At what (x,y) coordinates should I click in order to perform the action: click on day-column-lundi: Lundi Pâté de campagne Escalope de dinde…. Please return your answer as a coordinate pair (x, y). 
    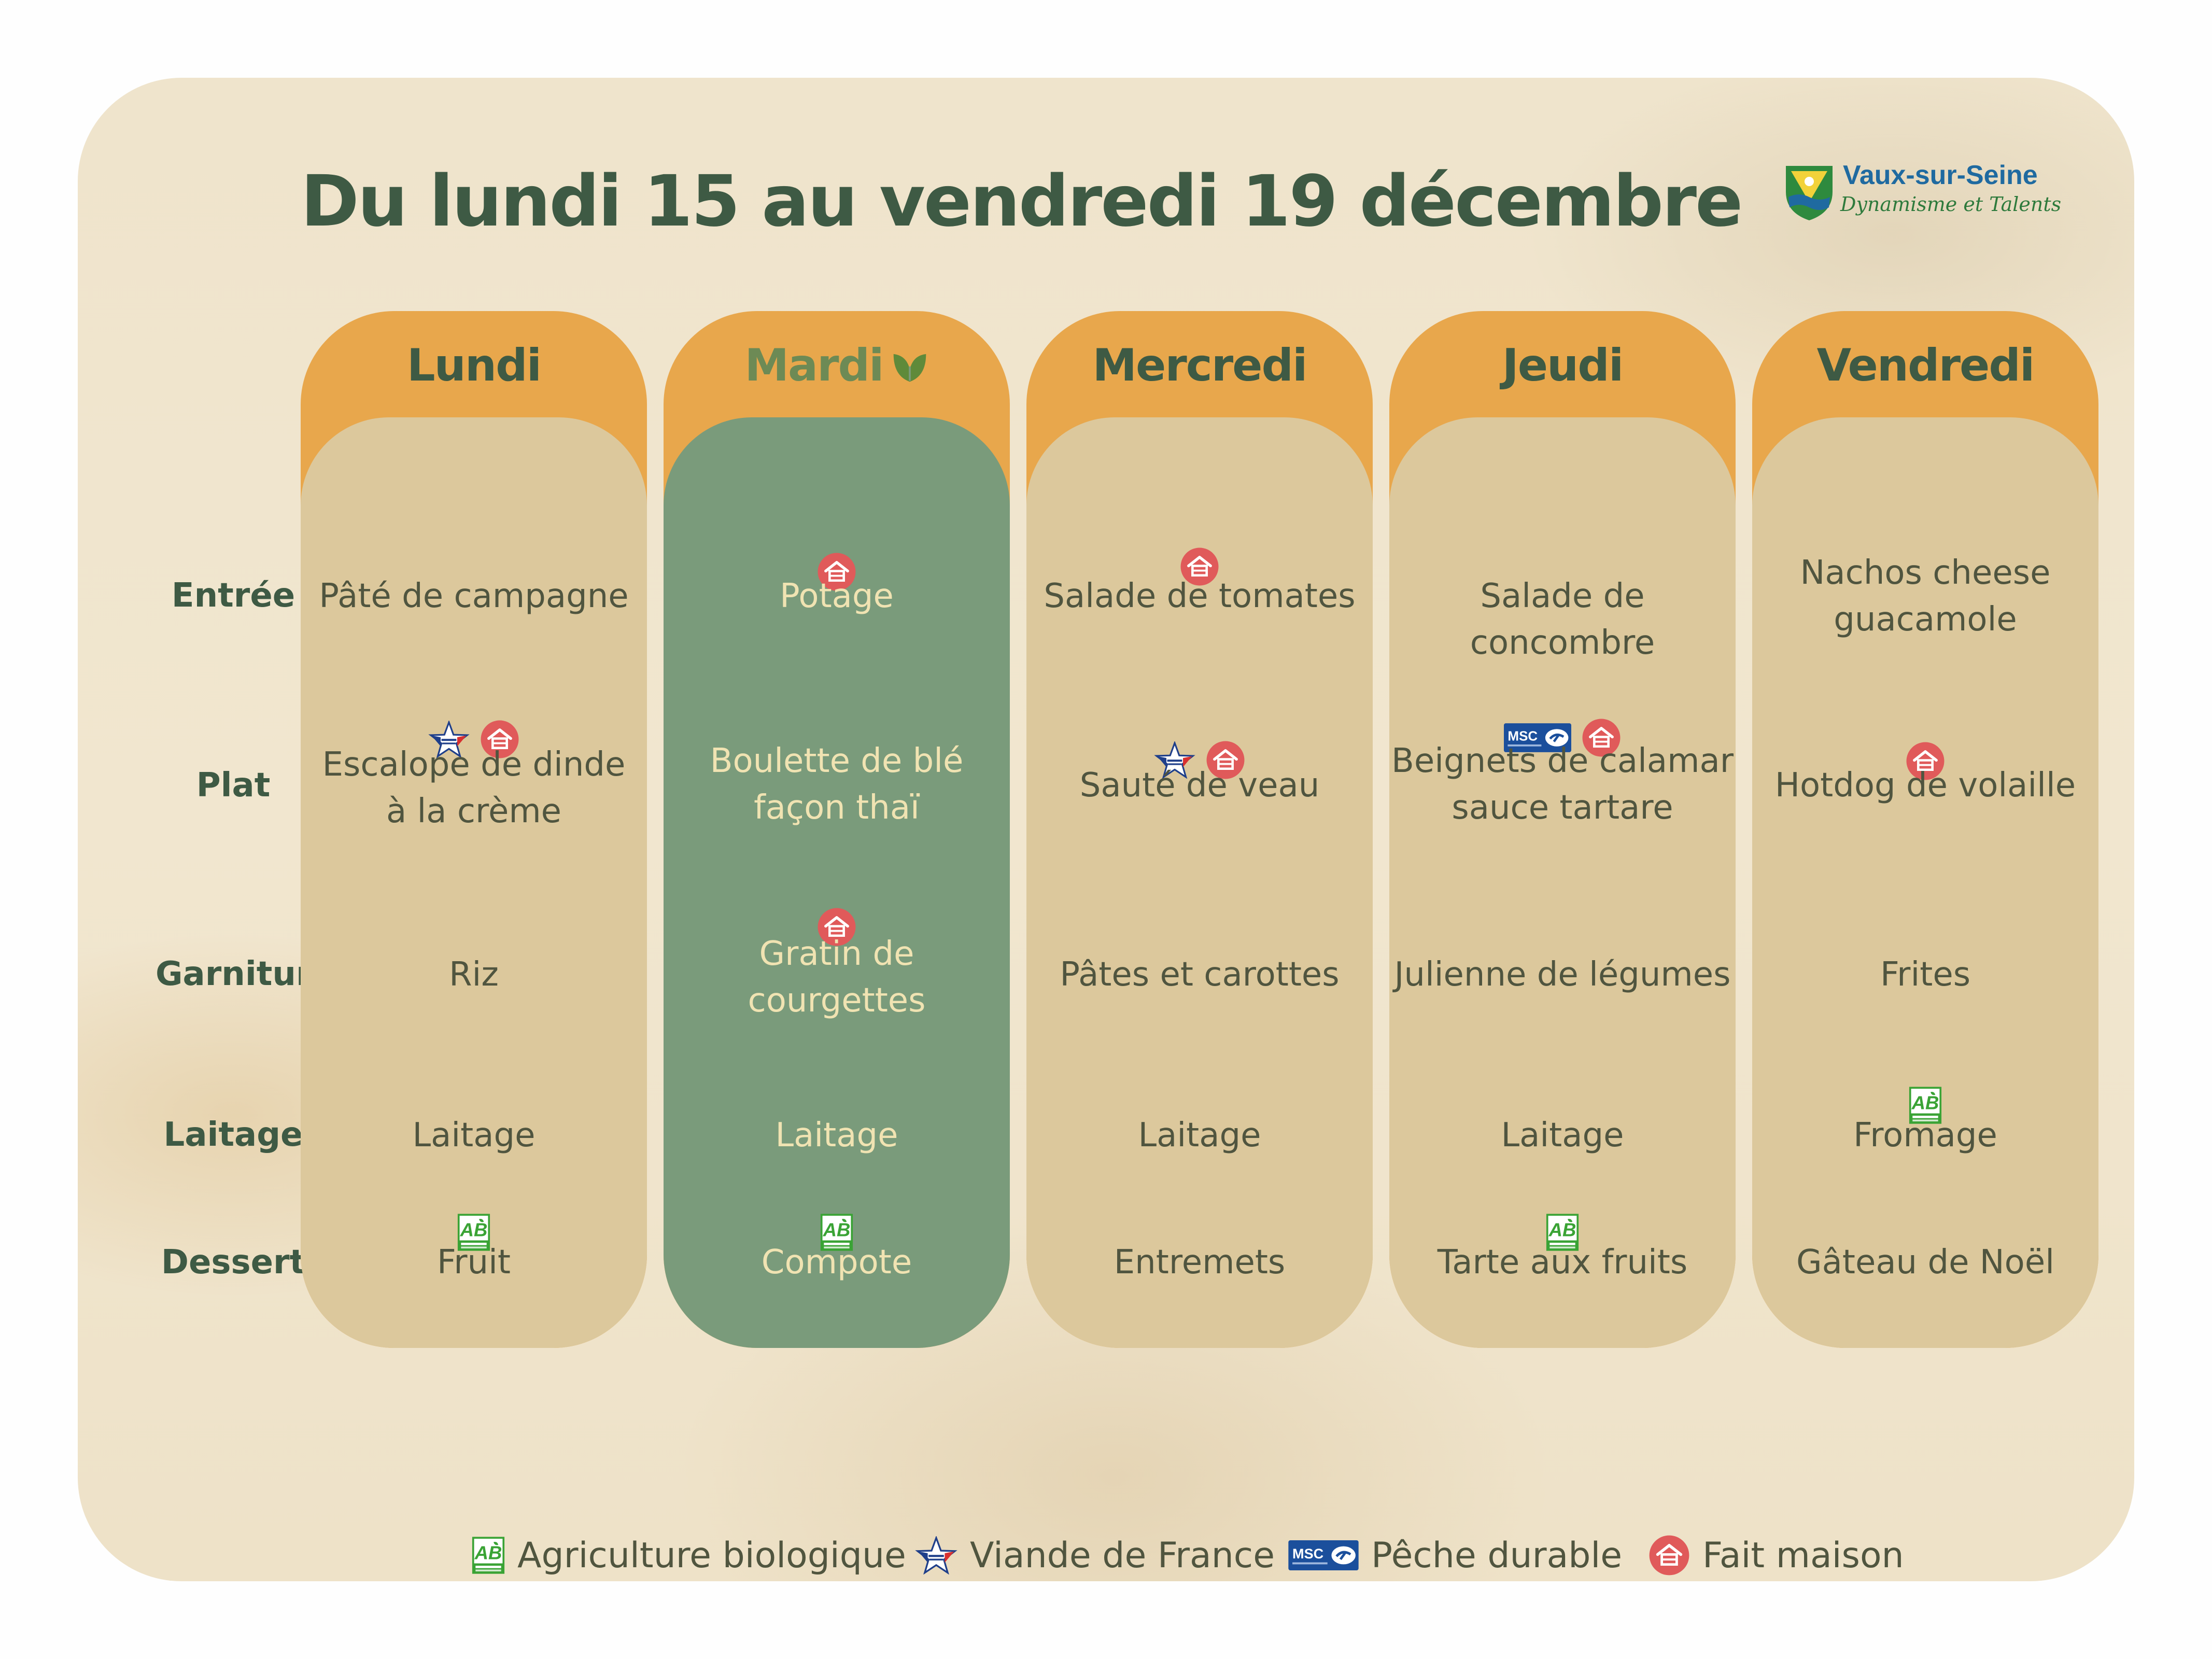
    Looking at the image, I should click on (474, 829).